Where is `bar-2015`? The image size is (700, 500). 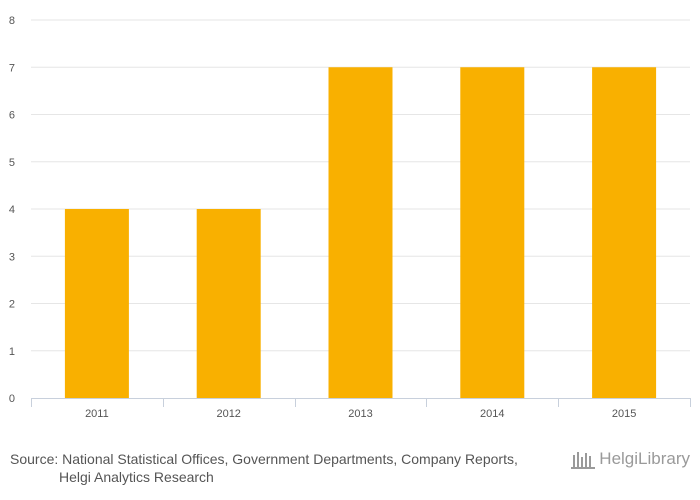 bar-2015 is located at coordinates (624, 232).